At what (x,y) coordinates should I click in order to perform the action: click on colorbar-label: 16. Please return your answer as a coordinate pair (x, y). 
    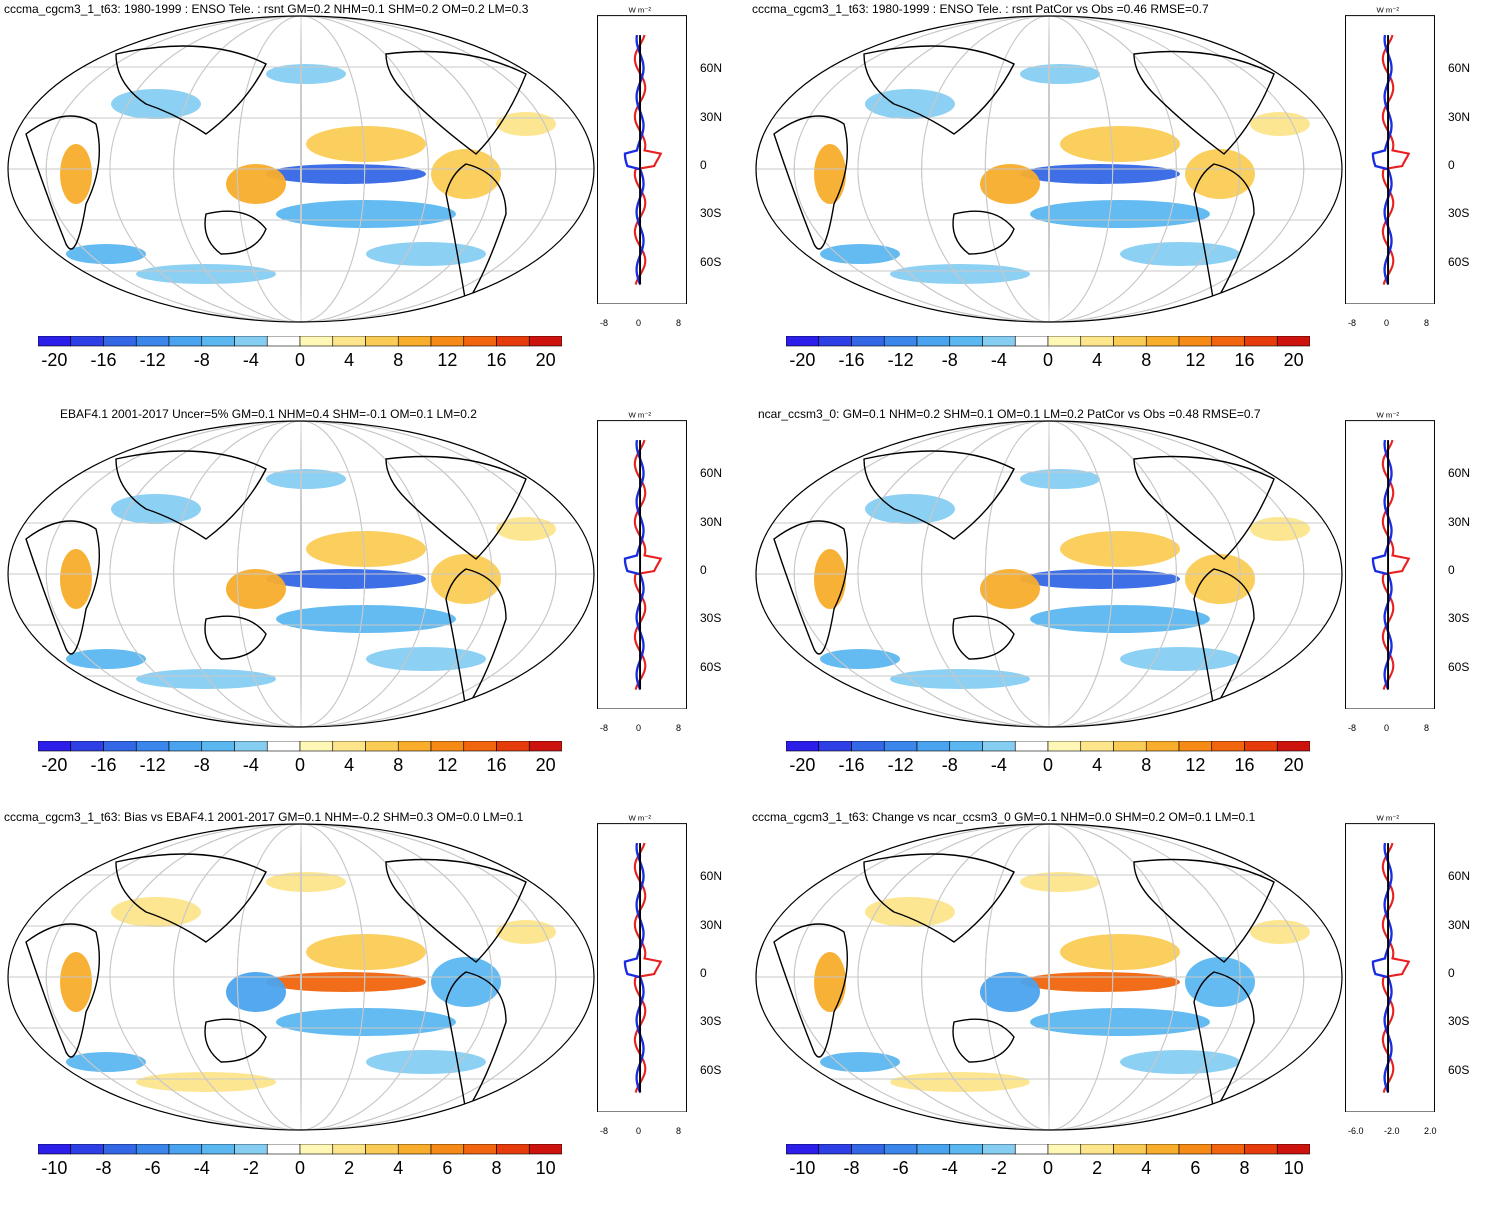
    Looking at the image, I should click on (1244, 360).